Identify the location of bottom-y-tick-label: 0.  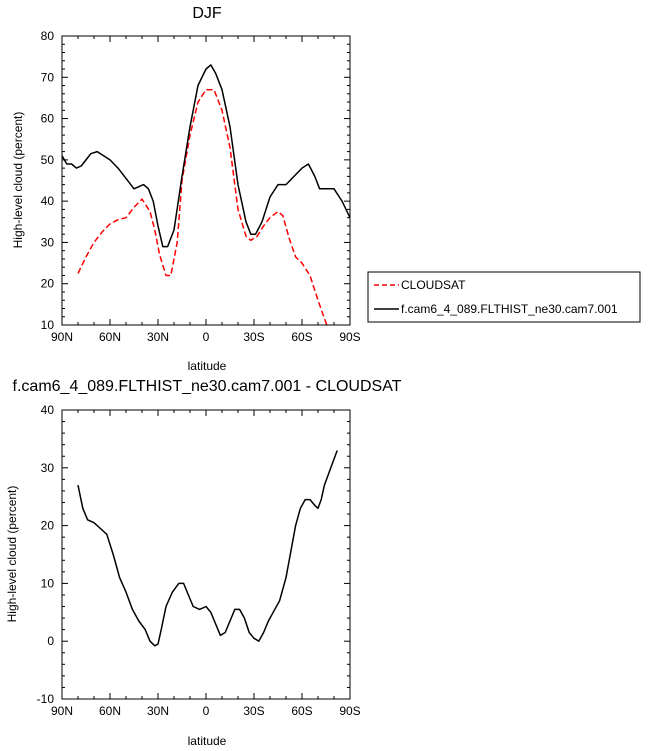
(50, 641).